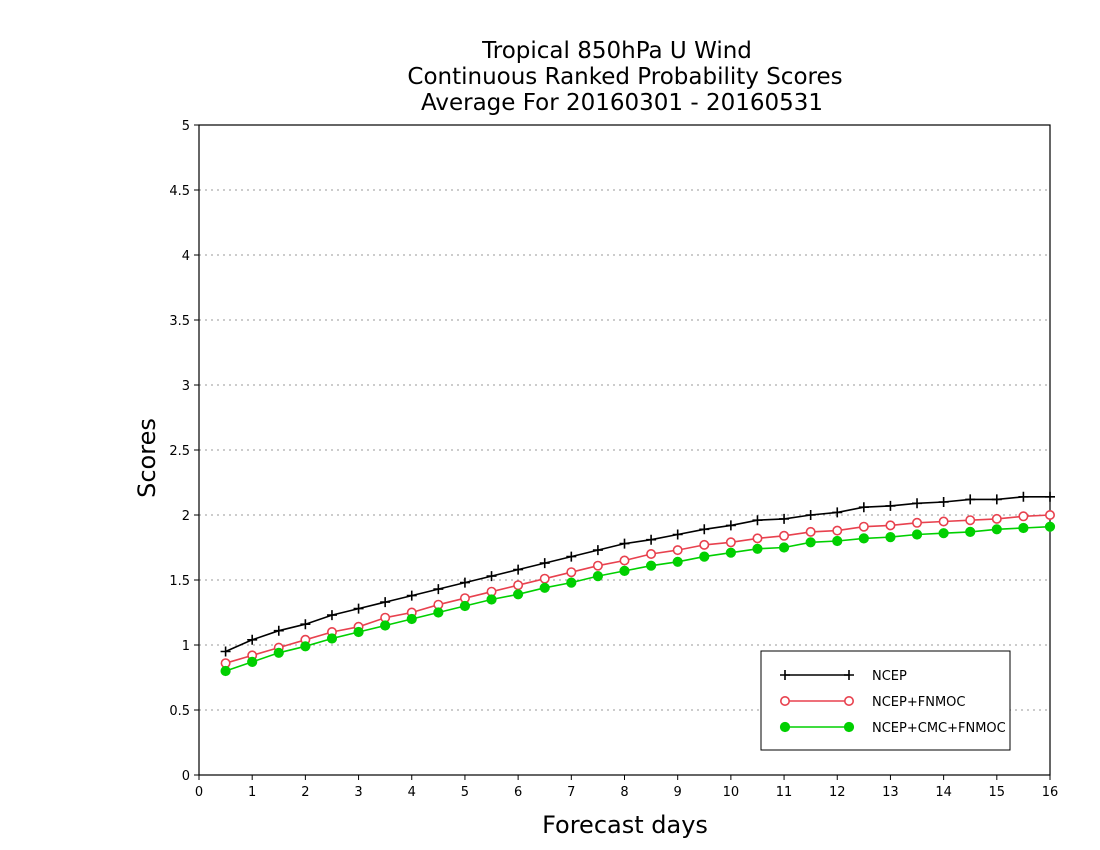 The image size is (1100, 850). I want to click on x-tick-label-16: 16, so click(1050, 792).